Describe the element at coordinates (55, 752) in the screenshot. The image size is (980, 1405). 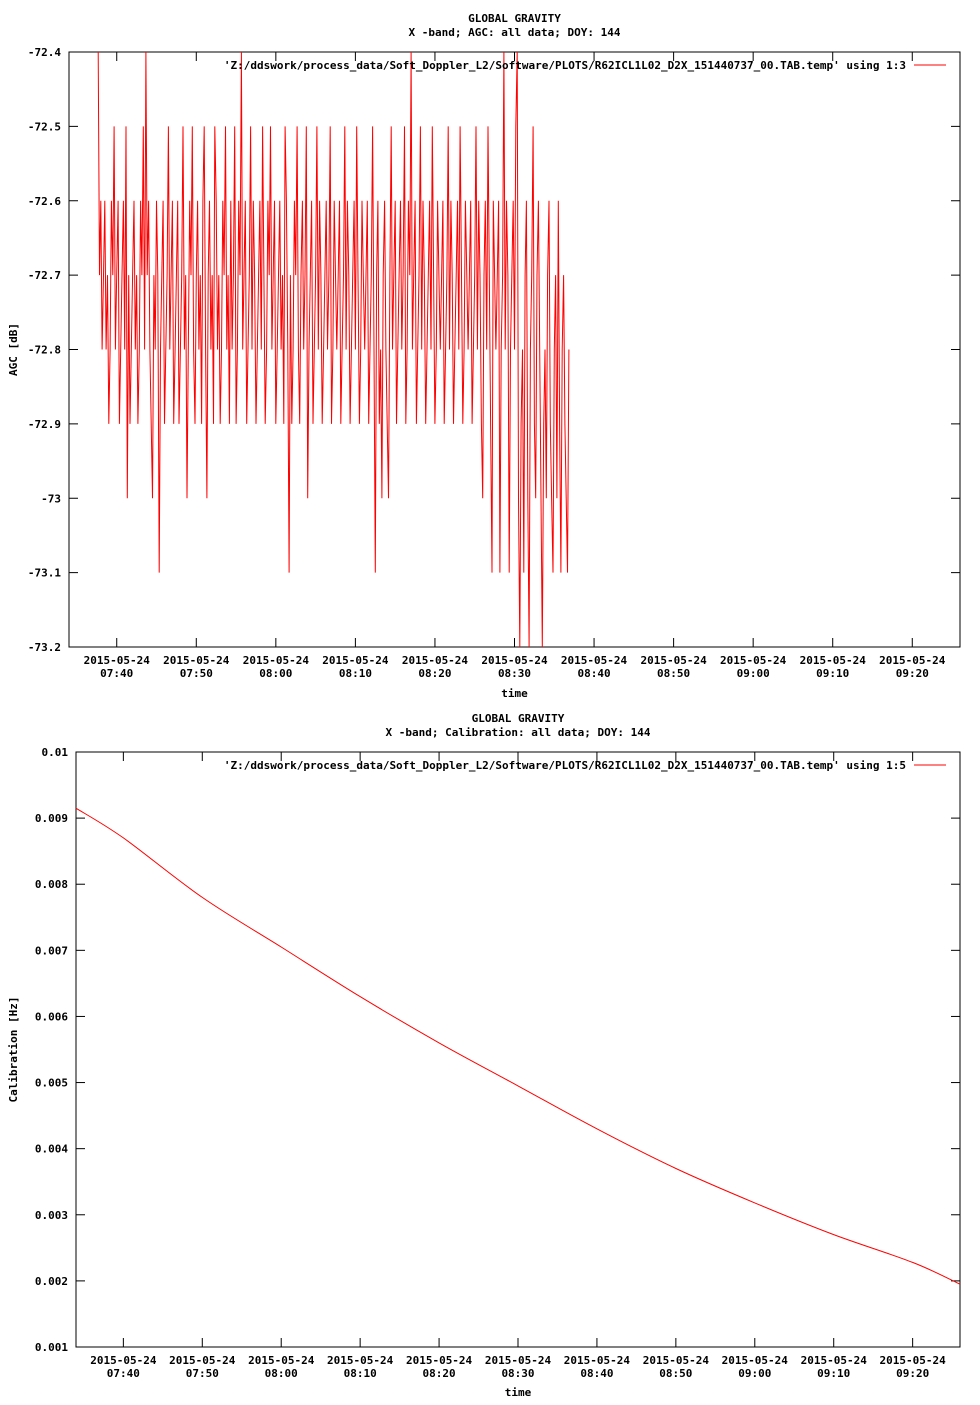
I see `y-tick-label: 0.01` at that location.